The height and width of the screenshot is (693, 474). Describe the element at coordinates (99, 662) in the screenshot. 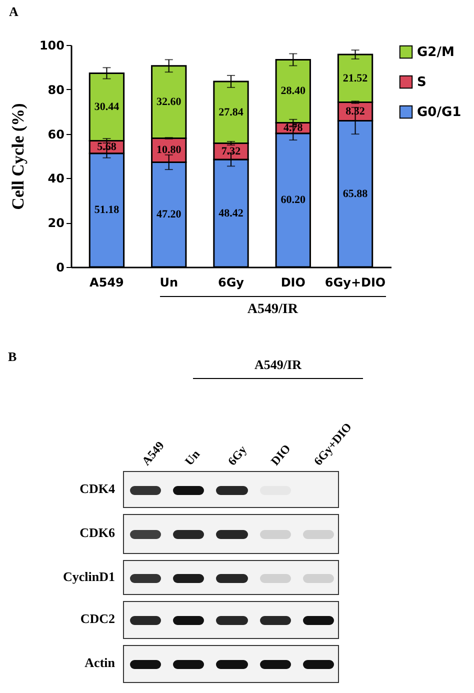

I see `category-label: Actin` at that location.